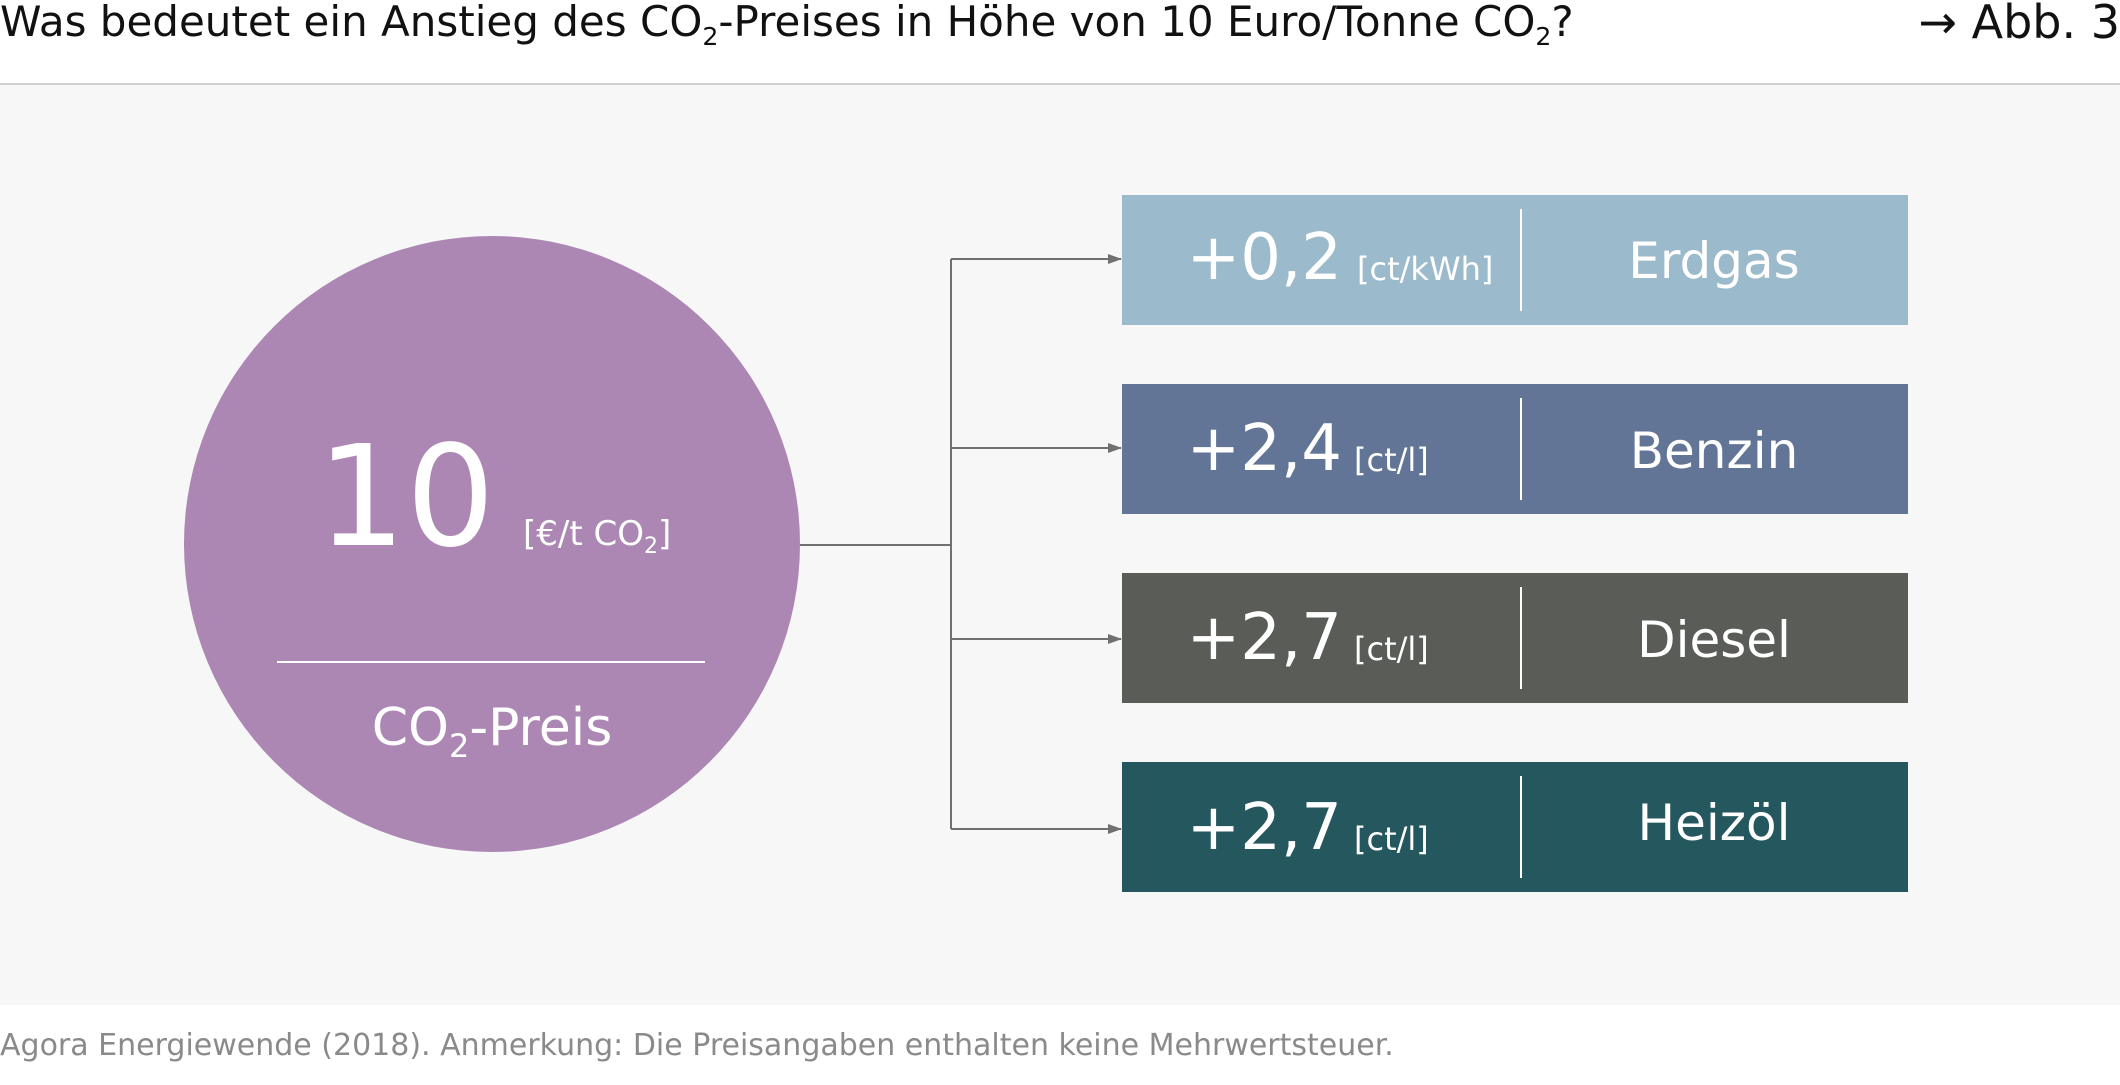 This screenshot has height=1085, width=2120. Describe the element at coordinates (1713, 261) in the screenshot. I see `fuel-row-name: Erdgas` at that location.